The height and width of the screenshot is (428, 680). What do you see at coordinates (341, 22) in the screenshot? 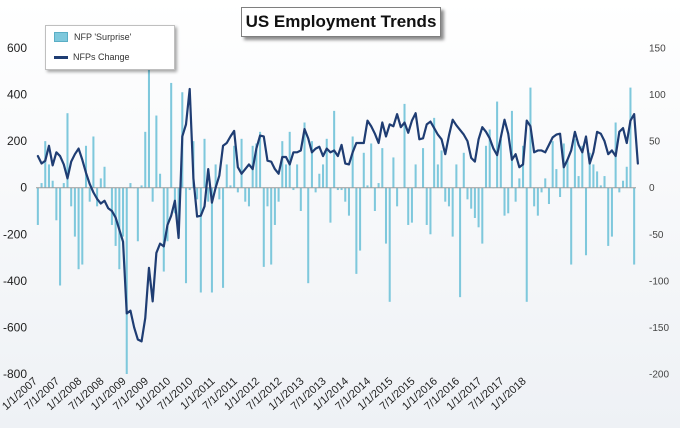
I see `chart-title: US Employment Trends` at bounding box center [341, 22].